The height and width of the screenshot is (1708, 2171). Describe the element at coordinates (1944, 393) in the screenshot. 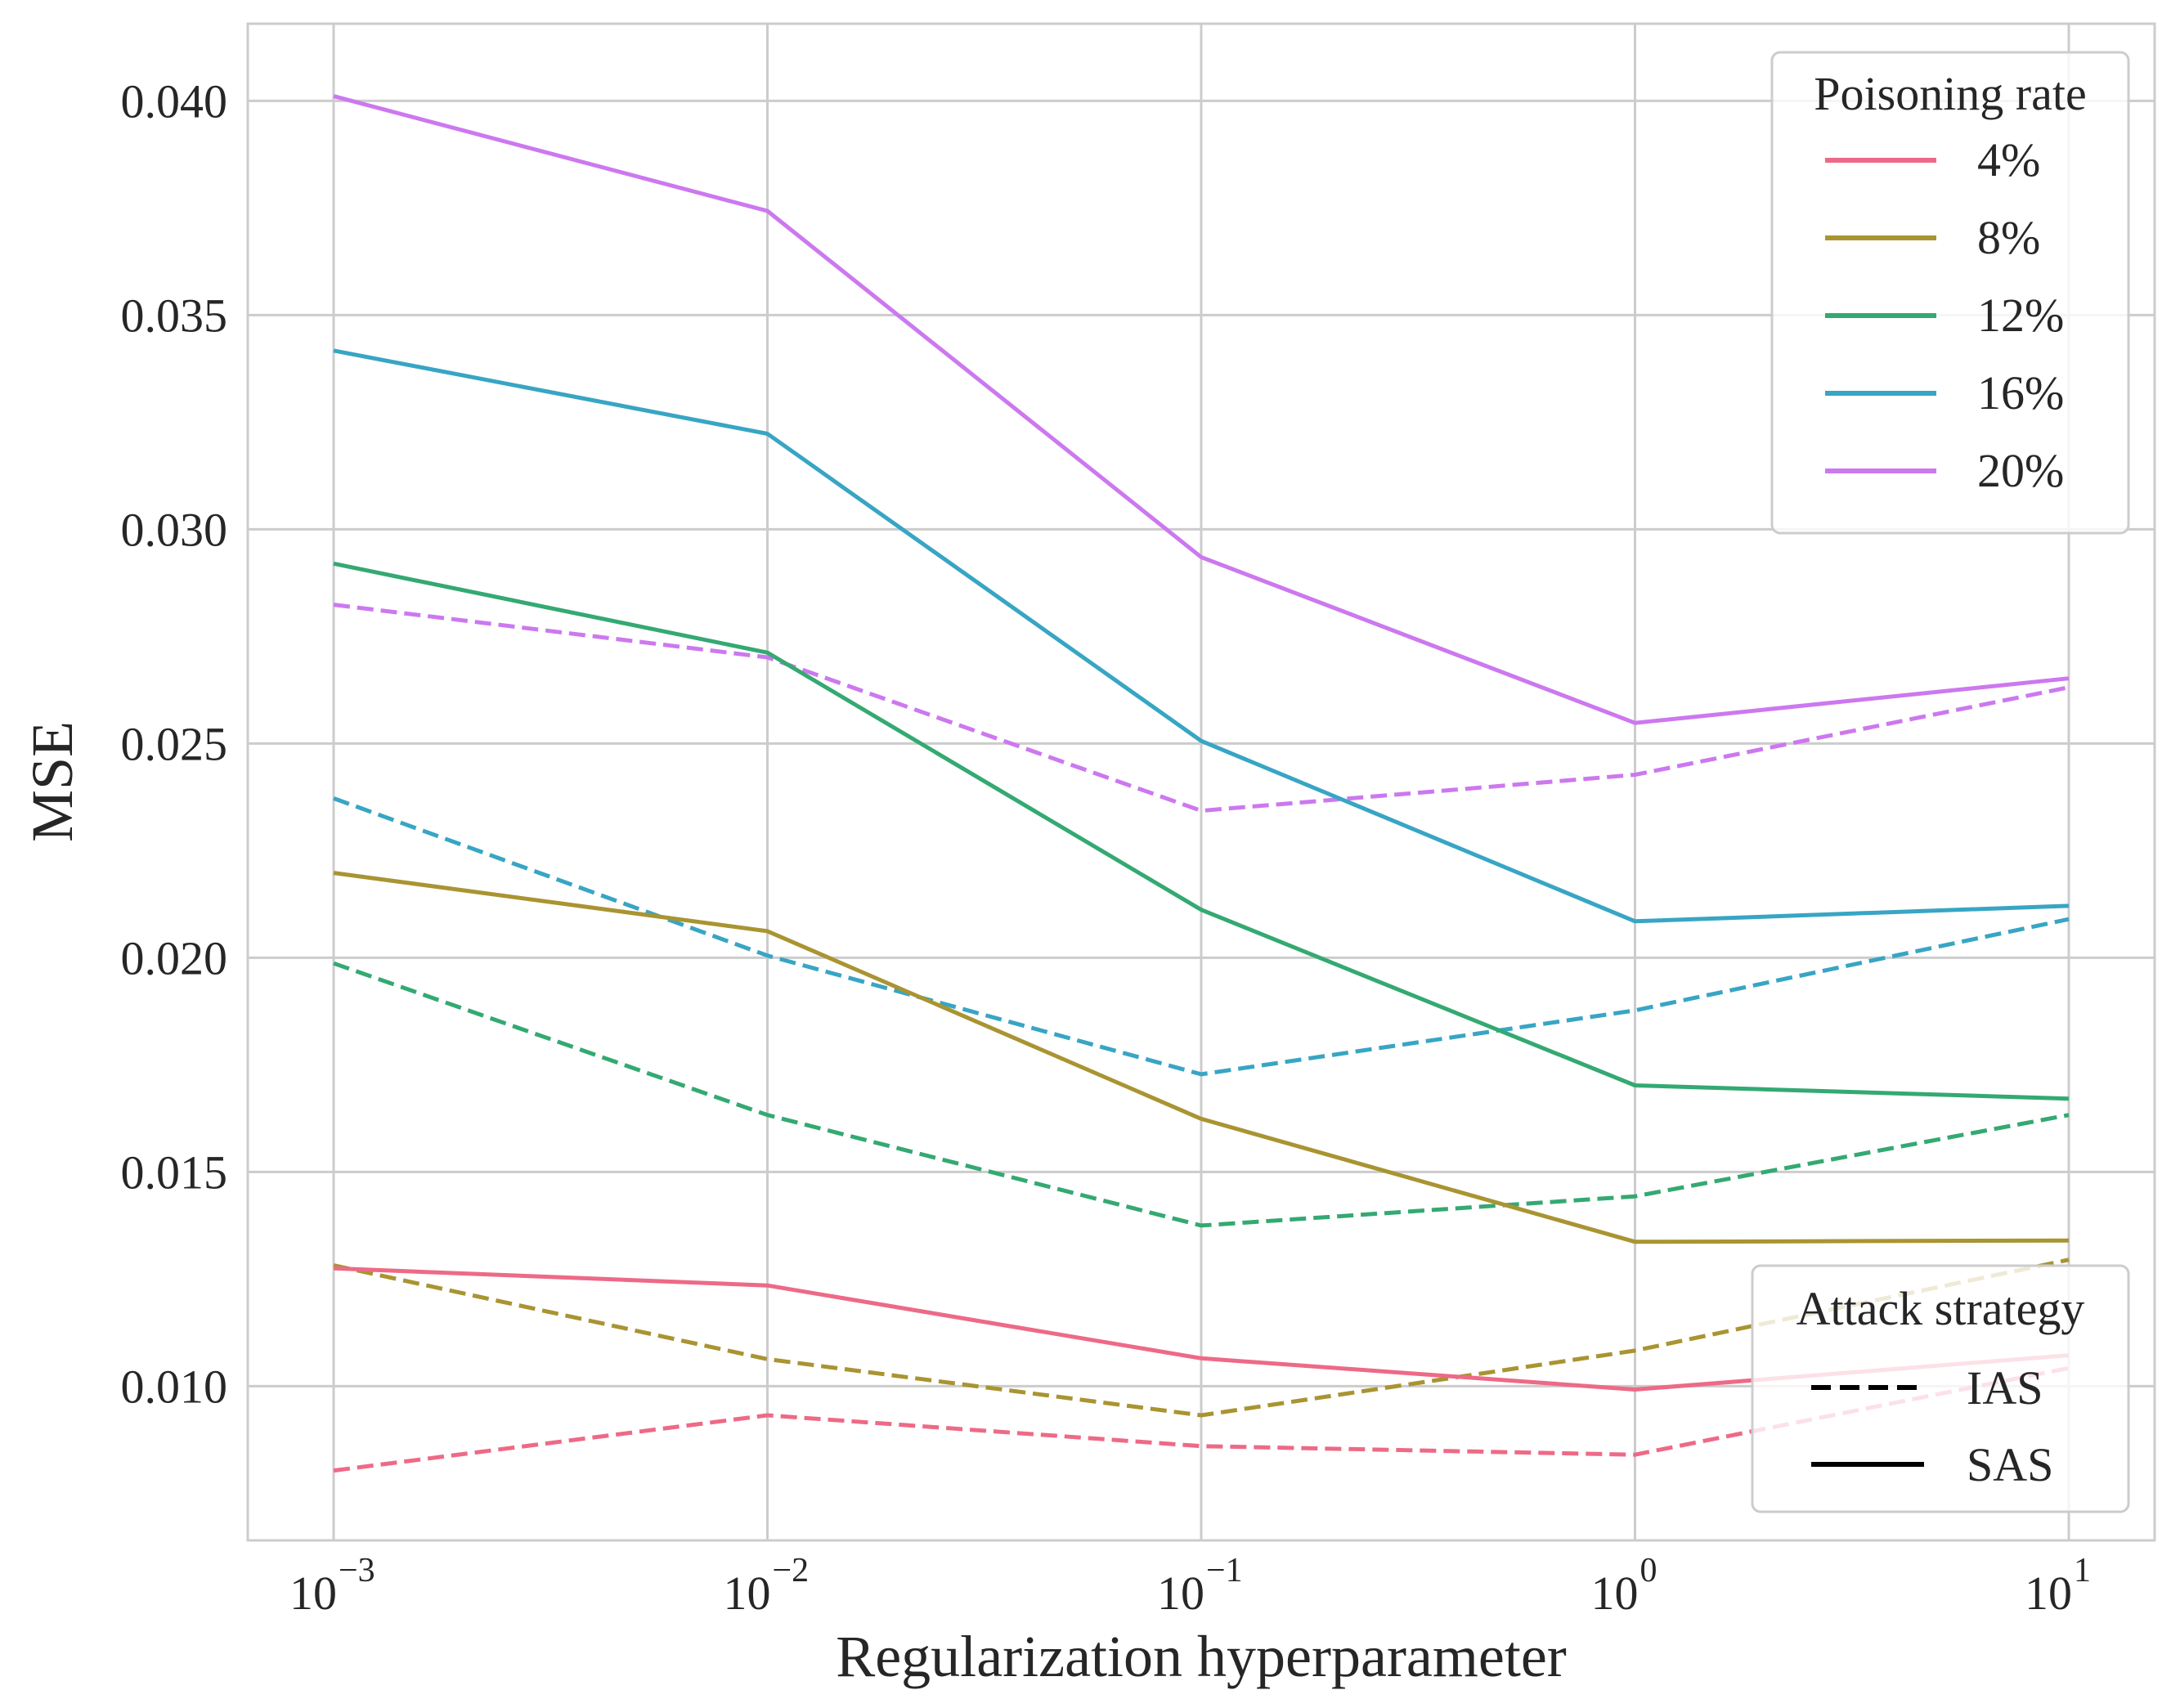

I see `legend-entry: 16%` at that location.